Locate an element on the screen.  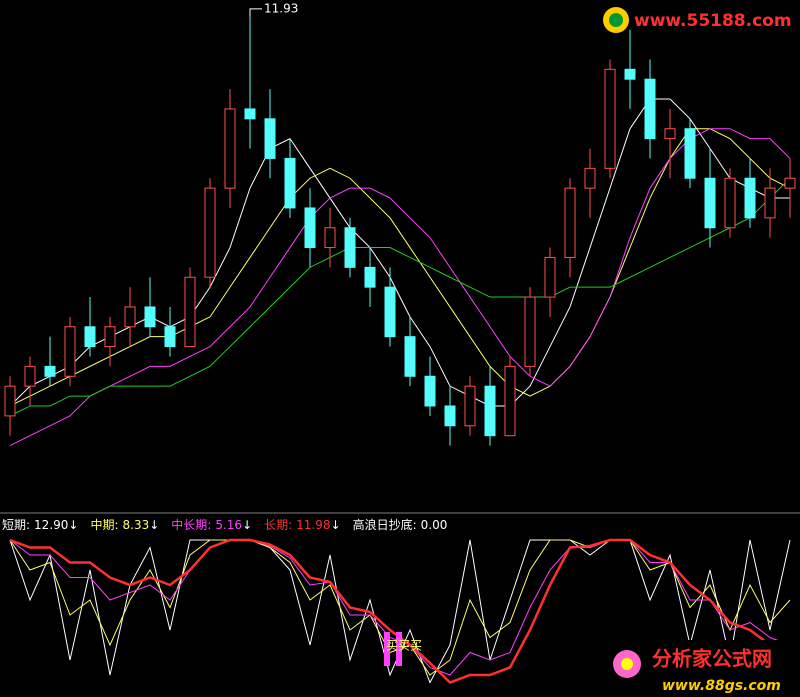
top-watermark: www.55188.com is located at coordinates (697, 20).